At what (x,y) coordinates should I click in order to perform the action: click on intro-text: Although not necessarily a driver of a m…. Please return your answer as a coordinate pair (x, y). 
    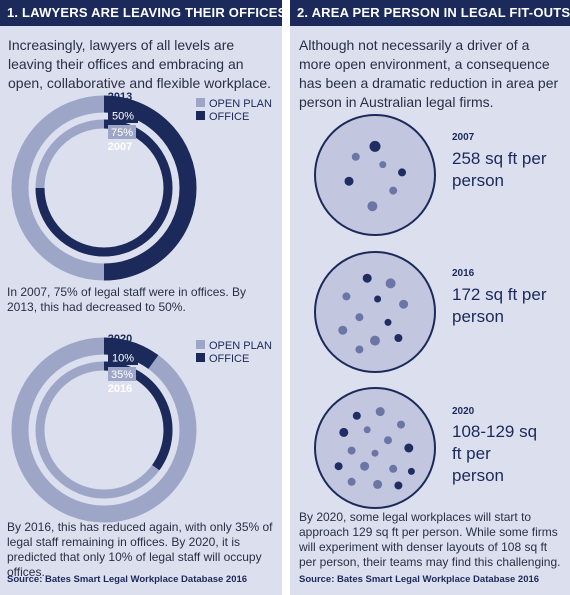
    Looking at the image, I should click on (429, 73).